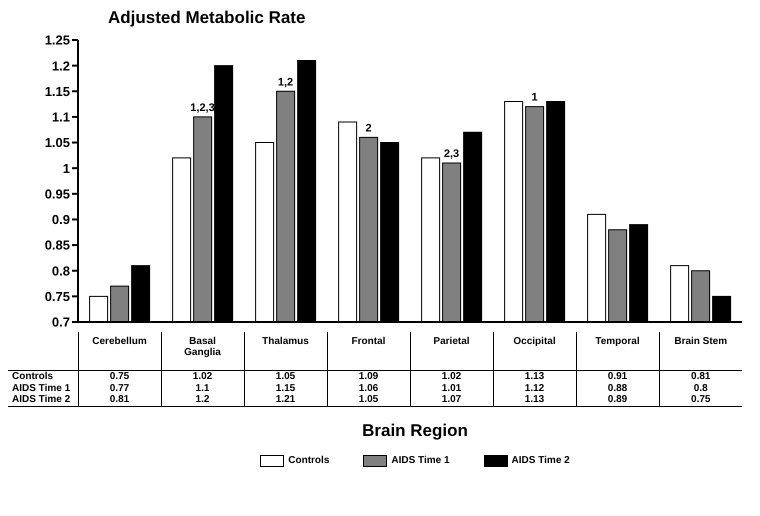 The width and height of the screenshot is (760, 516). I want to click on annotation: 1,2, so click(286, 82).